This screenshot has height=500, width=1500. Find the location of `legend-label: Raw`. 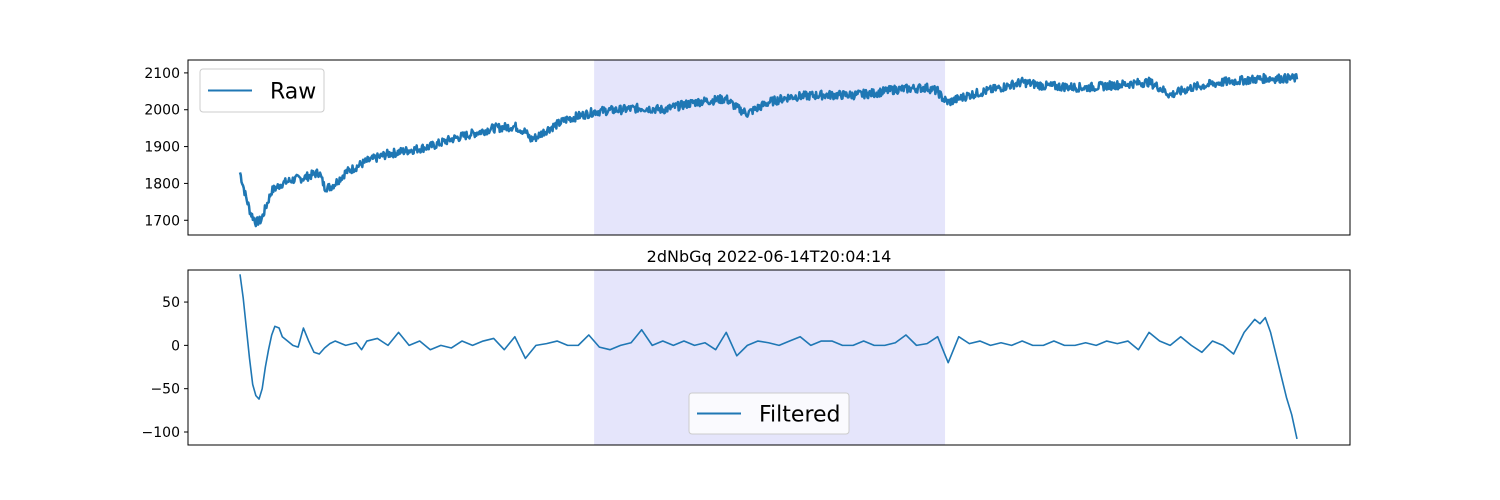

legend-label: Raw is located at coordinates (293, 92).